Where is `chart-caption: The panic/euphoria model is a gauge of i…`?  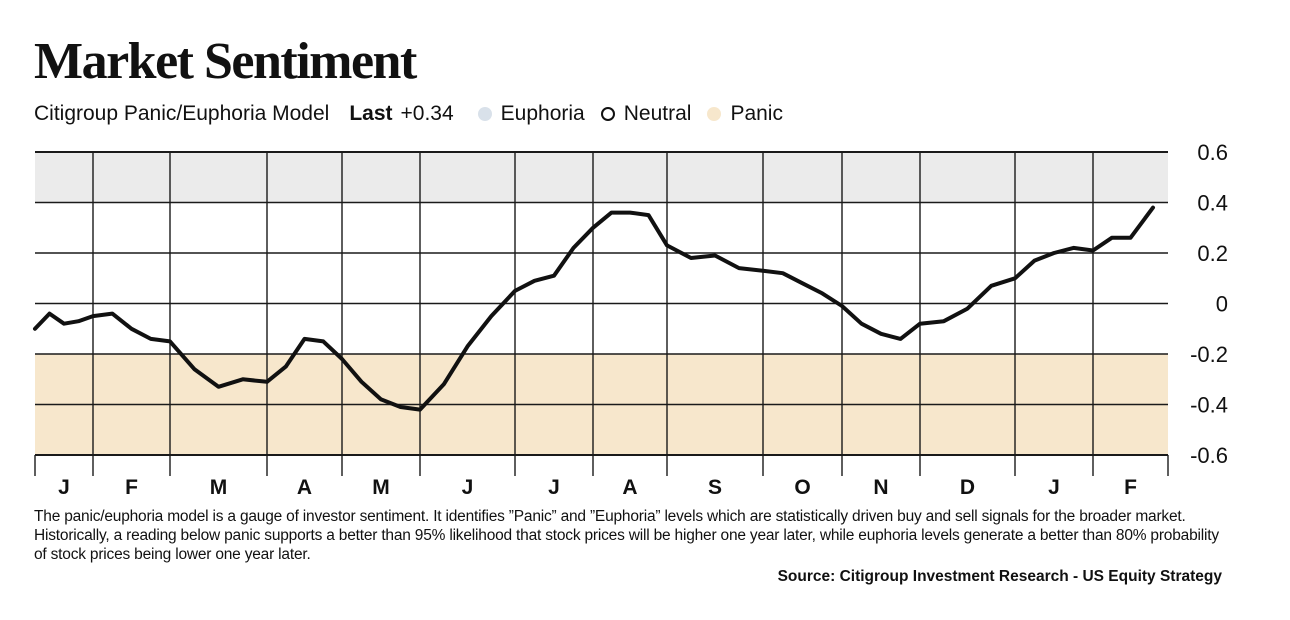 chart-caption: The panic/euphoria model is a gauge of i… is located at coordinates (626, 535).